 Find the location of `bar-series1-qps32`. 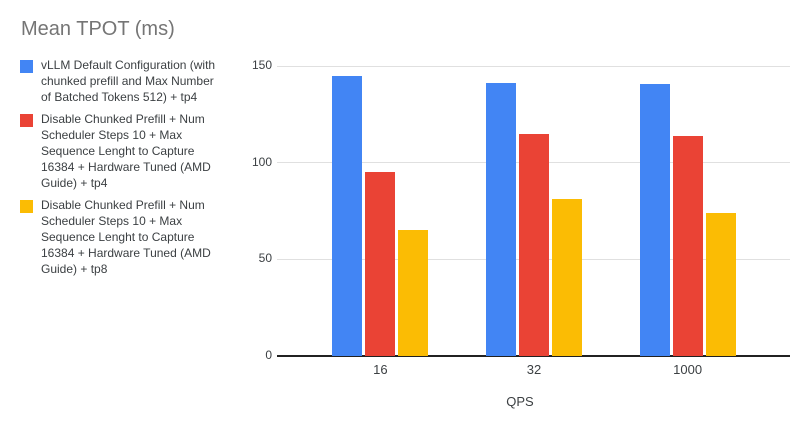

bar-series1-qps32 is located at coordinates (501, 219).